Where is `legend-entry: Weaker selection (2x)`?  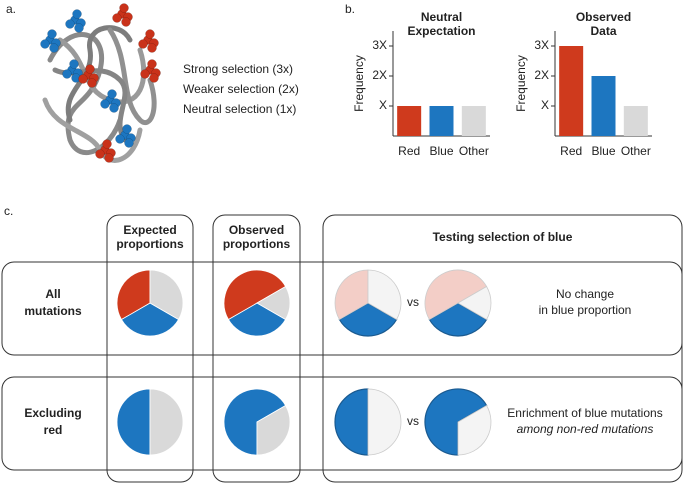 legend-entry: Weaker selection (2x) is located at coordinates (241, 89).